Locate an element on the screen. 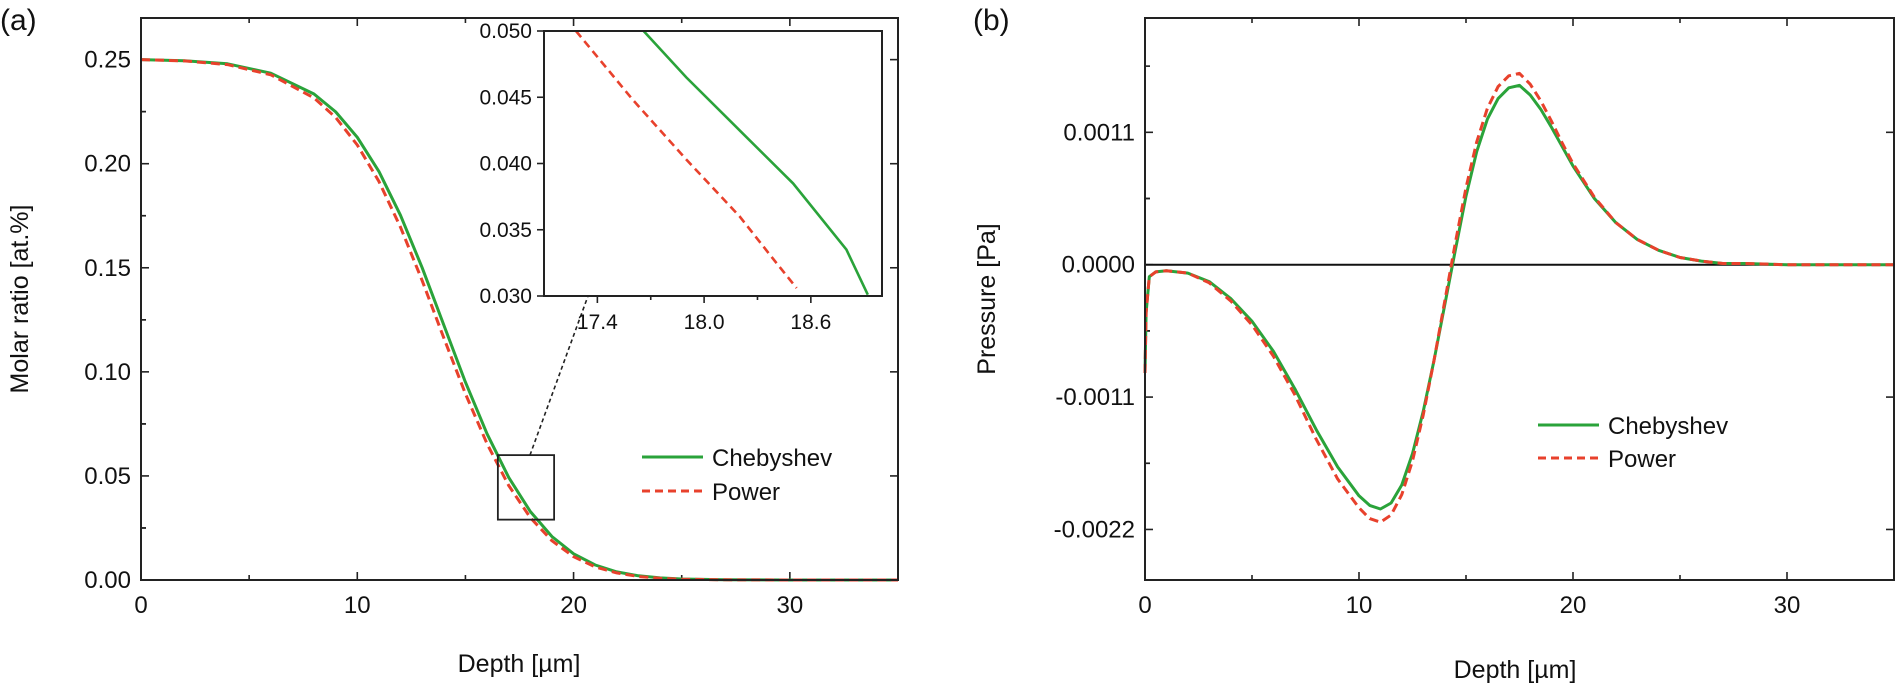 The width and height of the screenshot is (1900, 695). panel-b-y-tick-label: 0.0000 is located at coordinates (1098, 265).